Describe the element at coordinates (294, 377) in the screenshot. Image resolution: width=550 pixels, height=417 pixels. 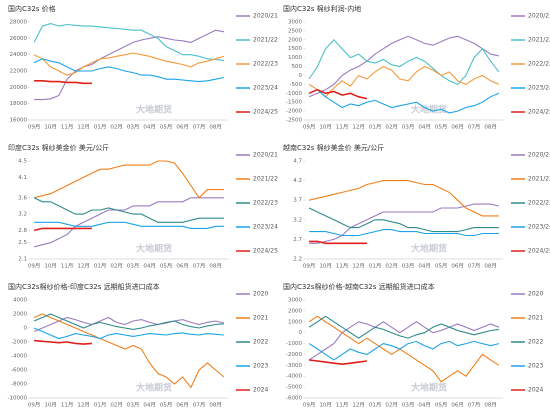
I see `y-tick-label: -4000` at that location.